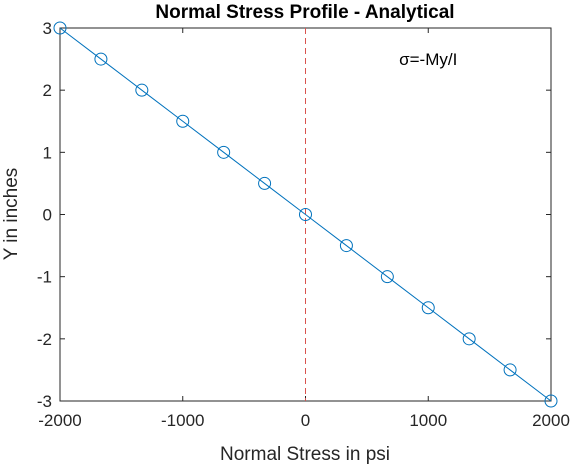 Image resolution: width=575 pixels, height=469 pixels. I want to click on y-tick-label: -1, so click(44, 277).